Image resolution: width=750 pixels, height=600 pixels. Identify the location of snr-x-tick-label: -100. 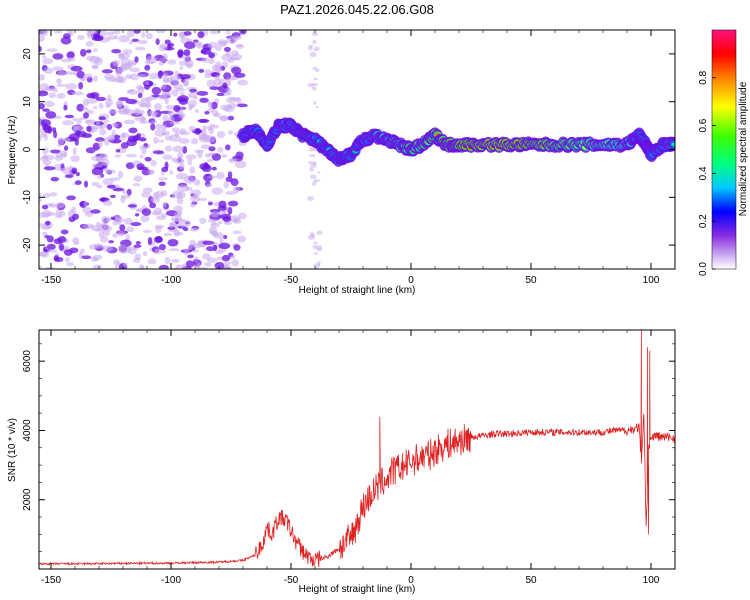
(171, 580).